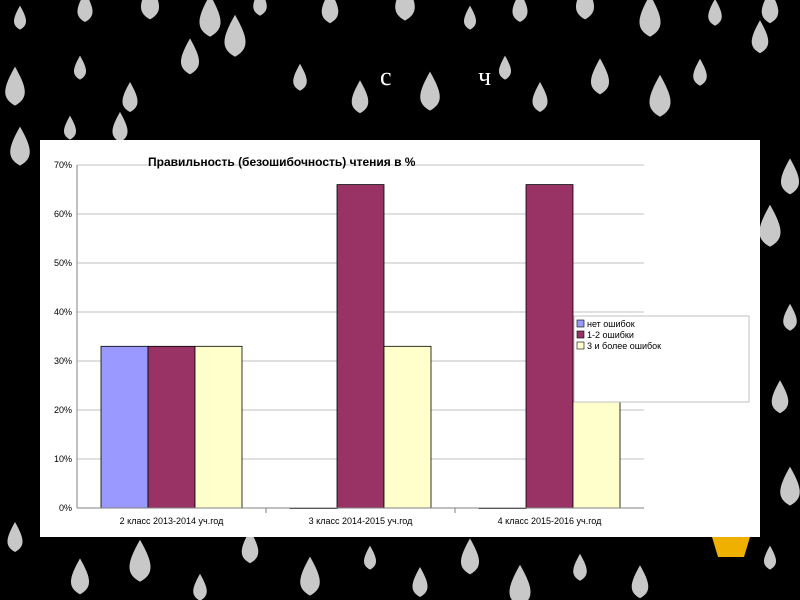 This screenshot has height=600, width=800. I want to click on y-tick-label: 60%, so click(63, 214).